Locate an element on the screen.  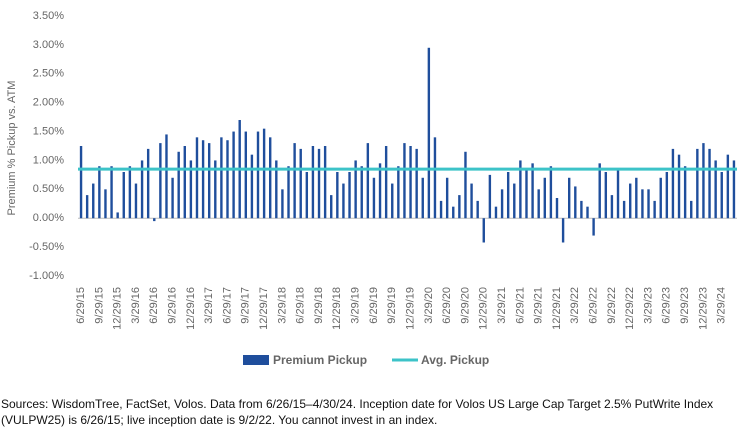
y-tick-label: 3.00% is located at coordinates (48, 45).